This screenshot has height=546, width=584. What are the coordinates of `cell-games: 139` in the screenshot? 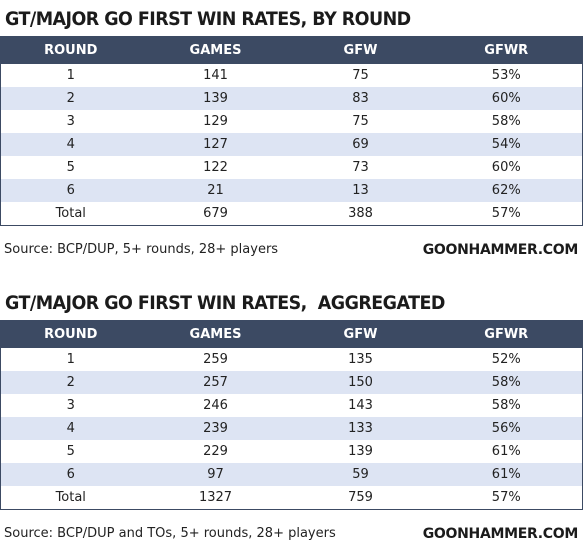 It's located at (215, 98).